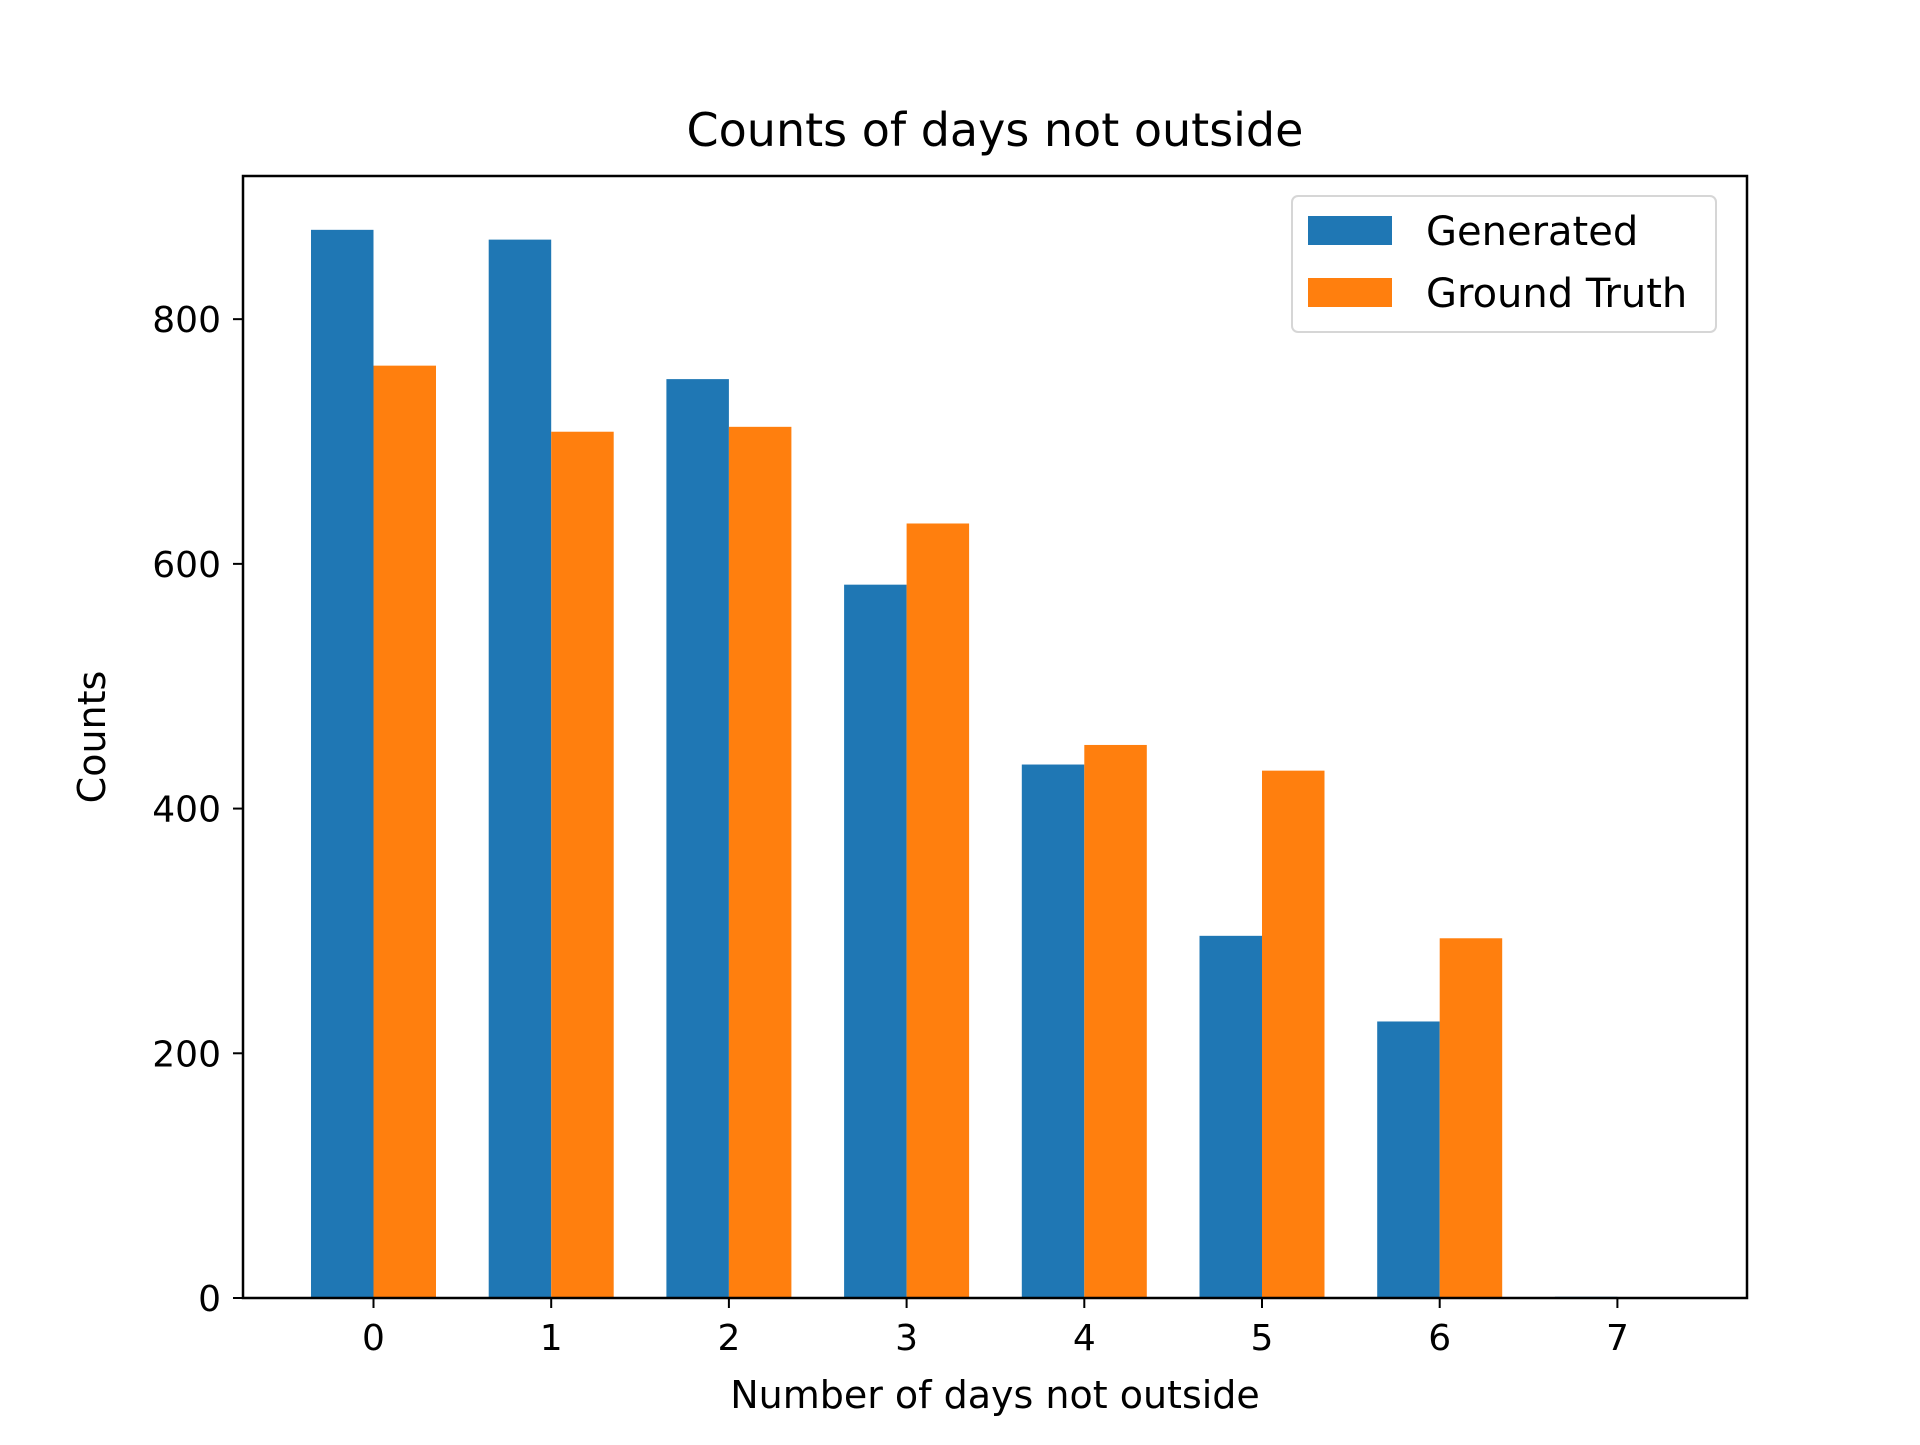  I want to click on y-tick-label: 400, so click(186, 810).